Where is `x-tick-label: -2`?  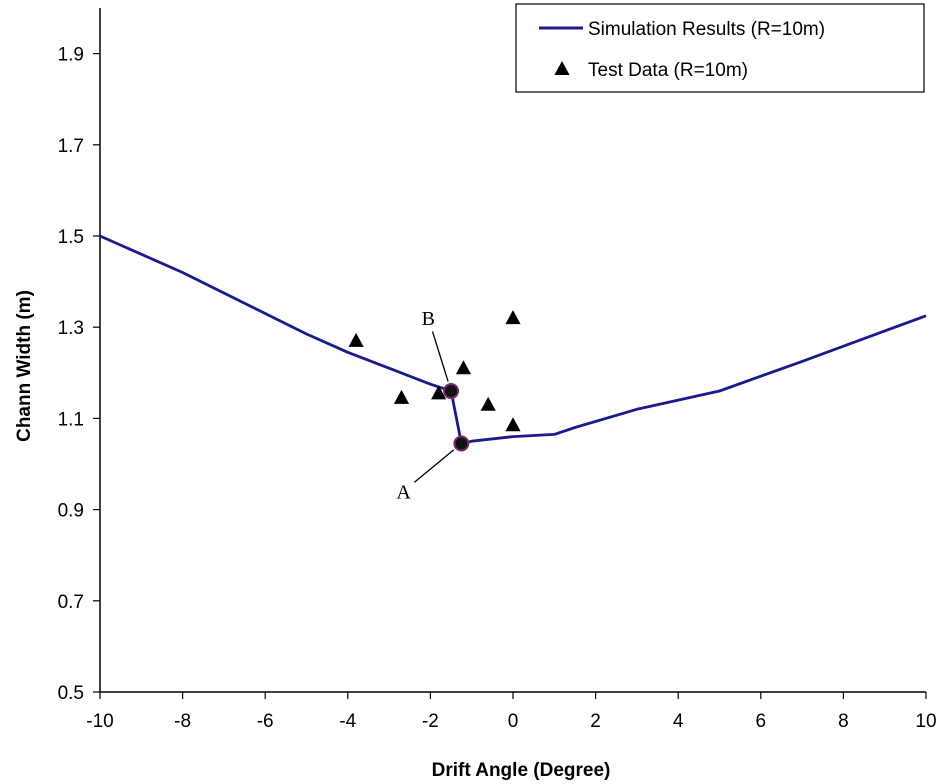 x-tick-label: -2 is located at coordinates (430, 721).